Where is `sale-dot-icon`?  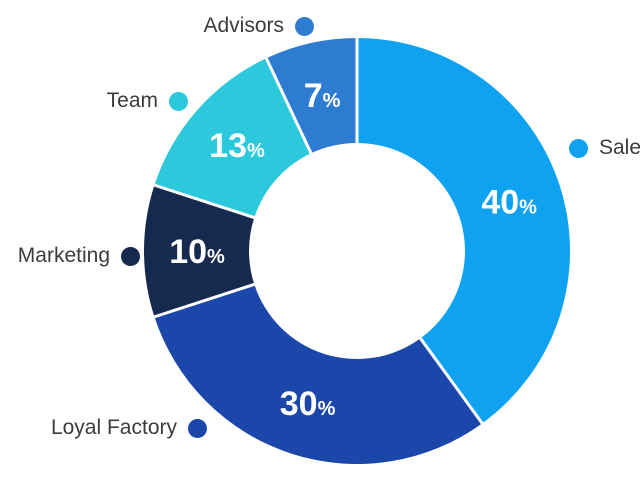 sale-dot-icon is located at coordinates (578, 148).